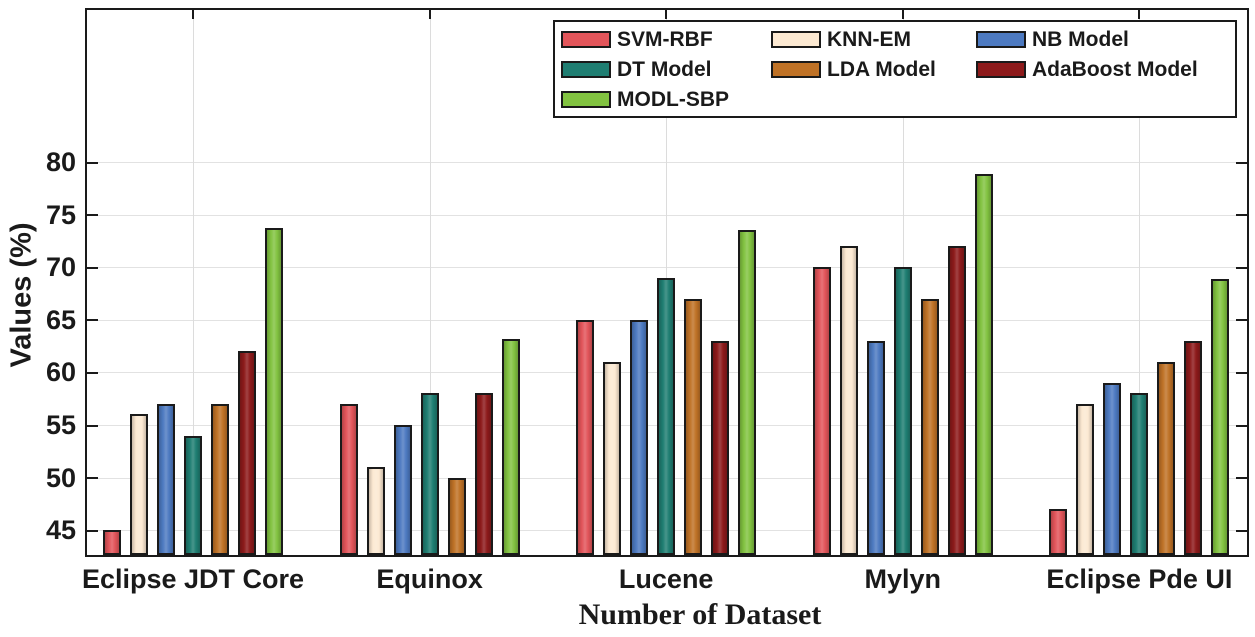 This screenshot has height=637, width=1255. I want to click on y-tick-label: 80, so click(60, 162).